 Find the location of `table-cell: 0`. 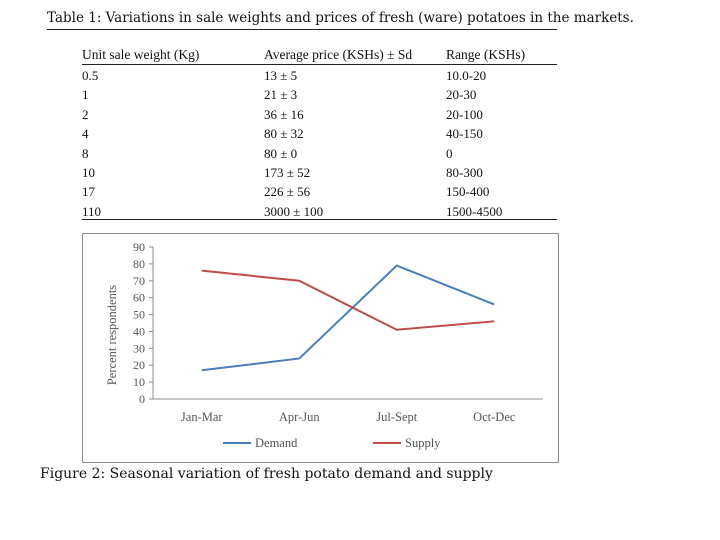

table-cell: 0 is located at coordinates (449, 153).